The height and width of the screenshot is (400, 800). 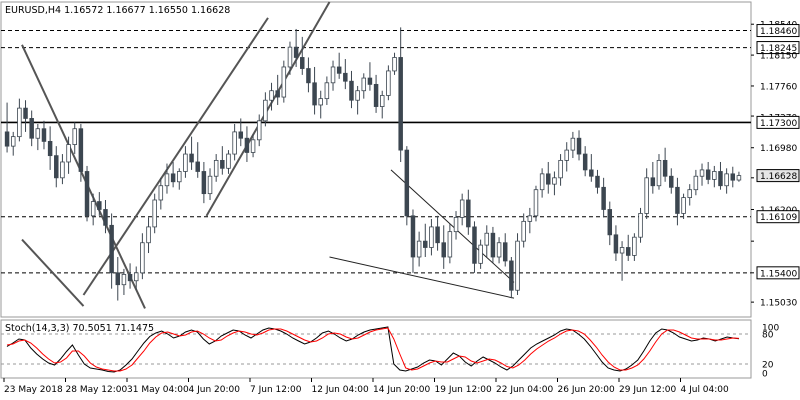 What do you see at coordinates (97, 390) in the screenshot?
I see `time-label-1: 28 May 12:00` at bounding box center [97, 390].